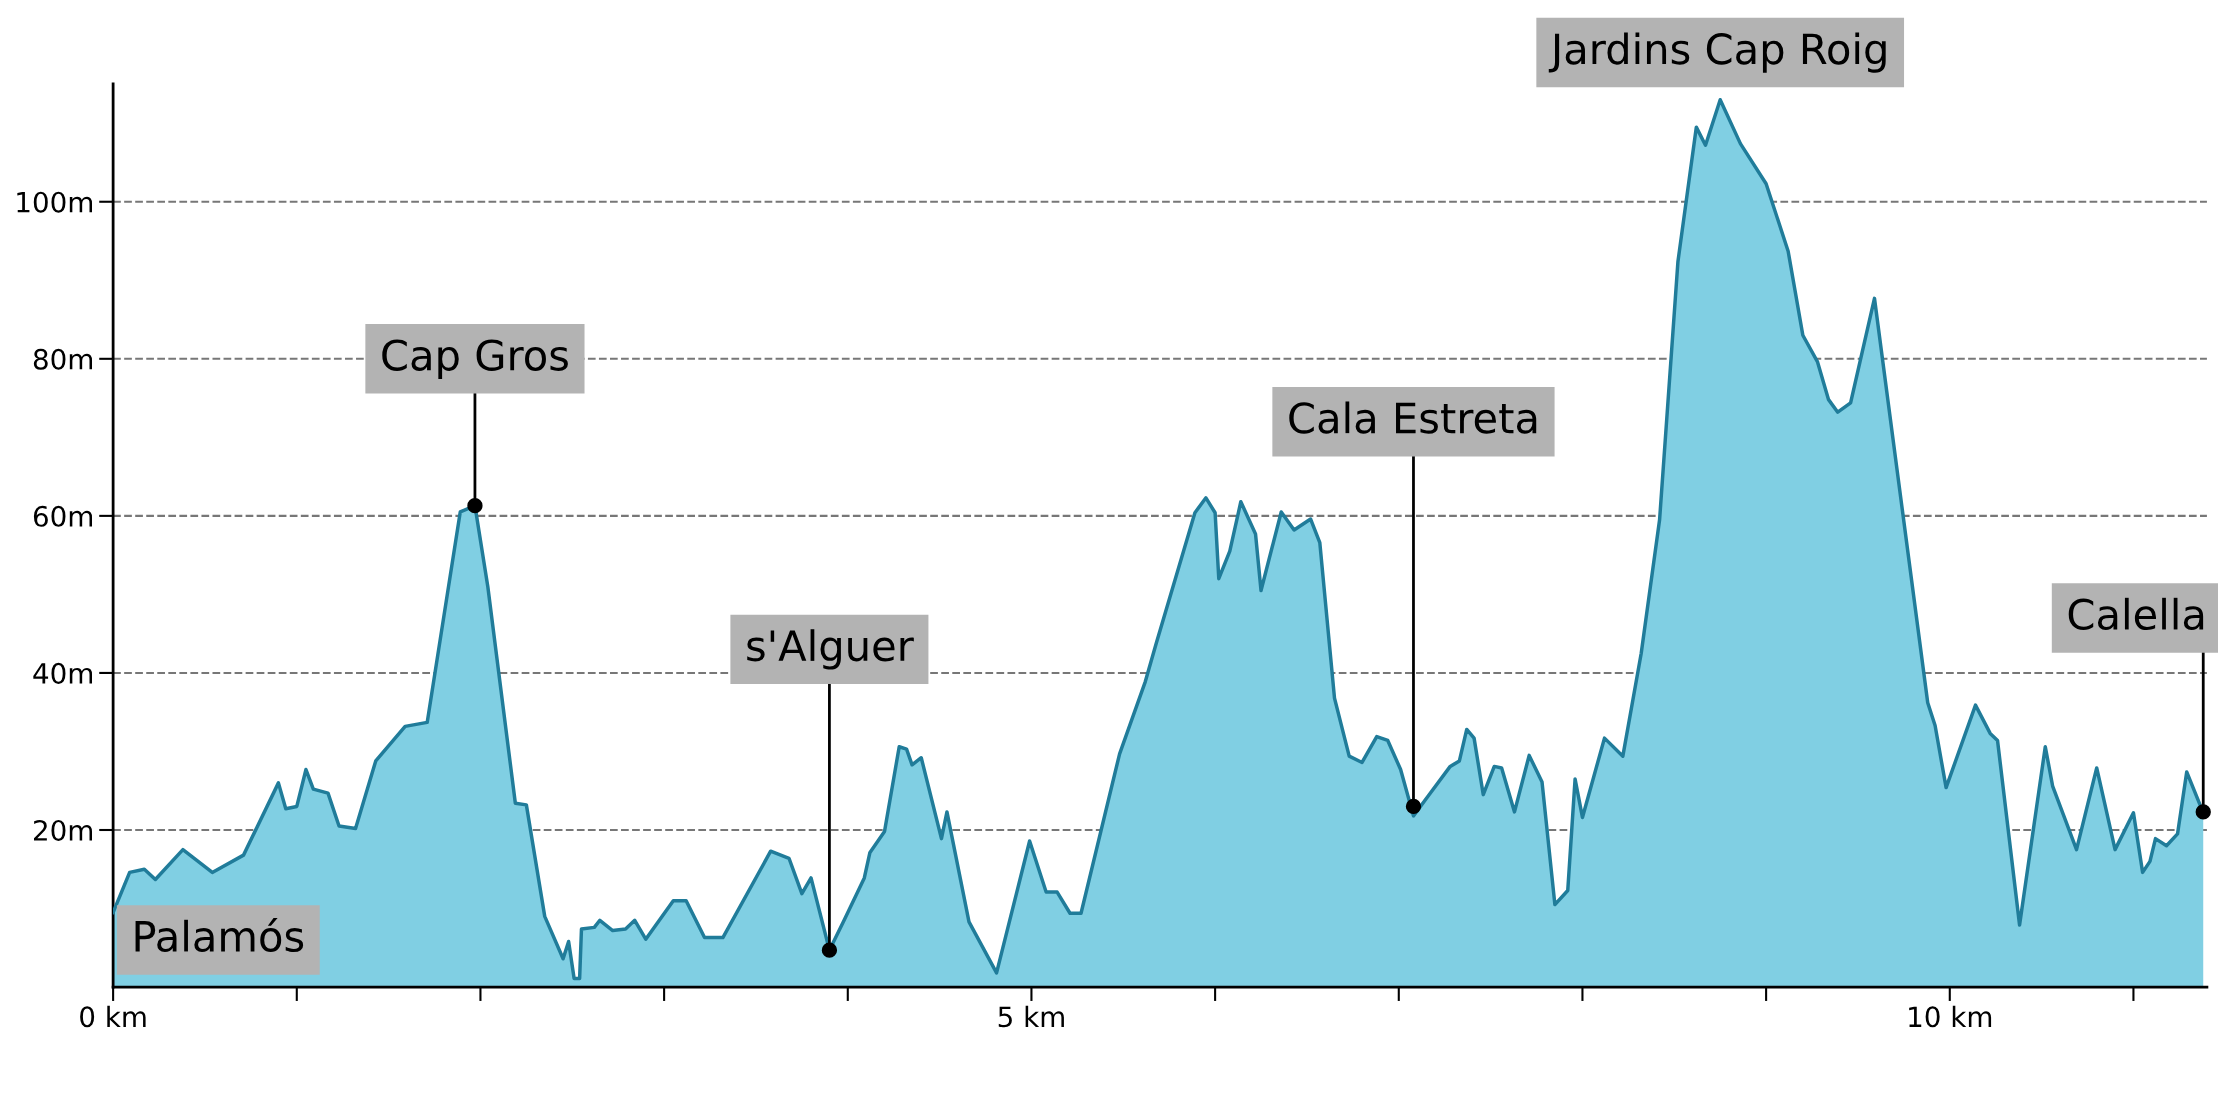  Describe the element at coordinates (63, 673) in the screenshot. I see `y-tick-label: 40m` at that location.